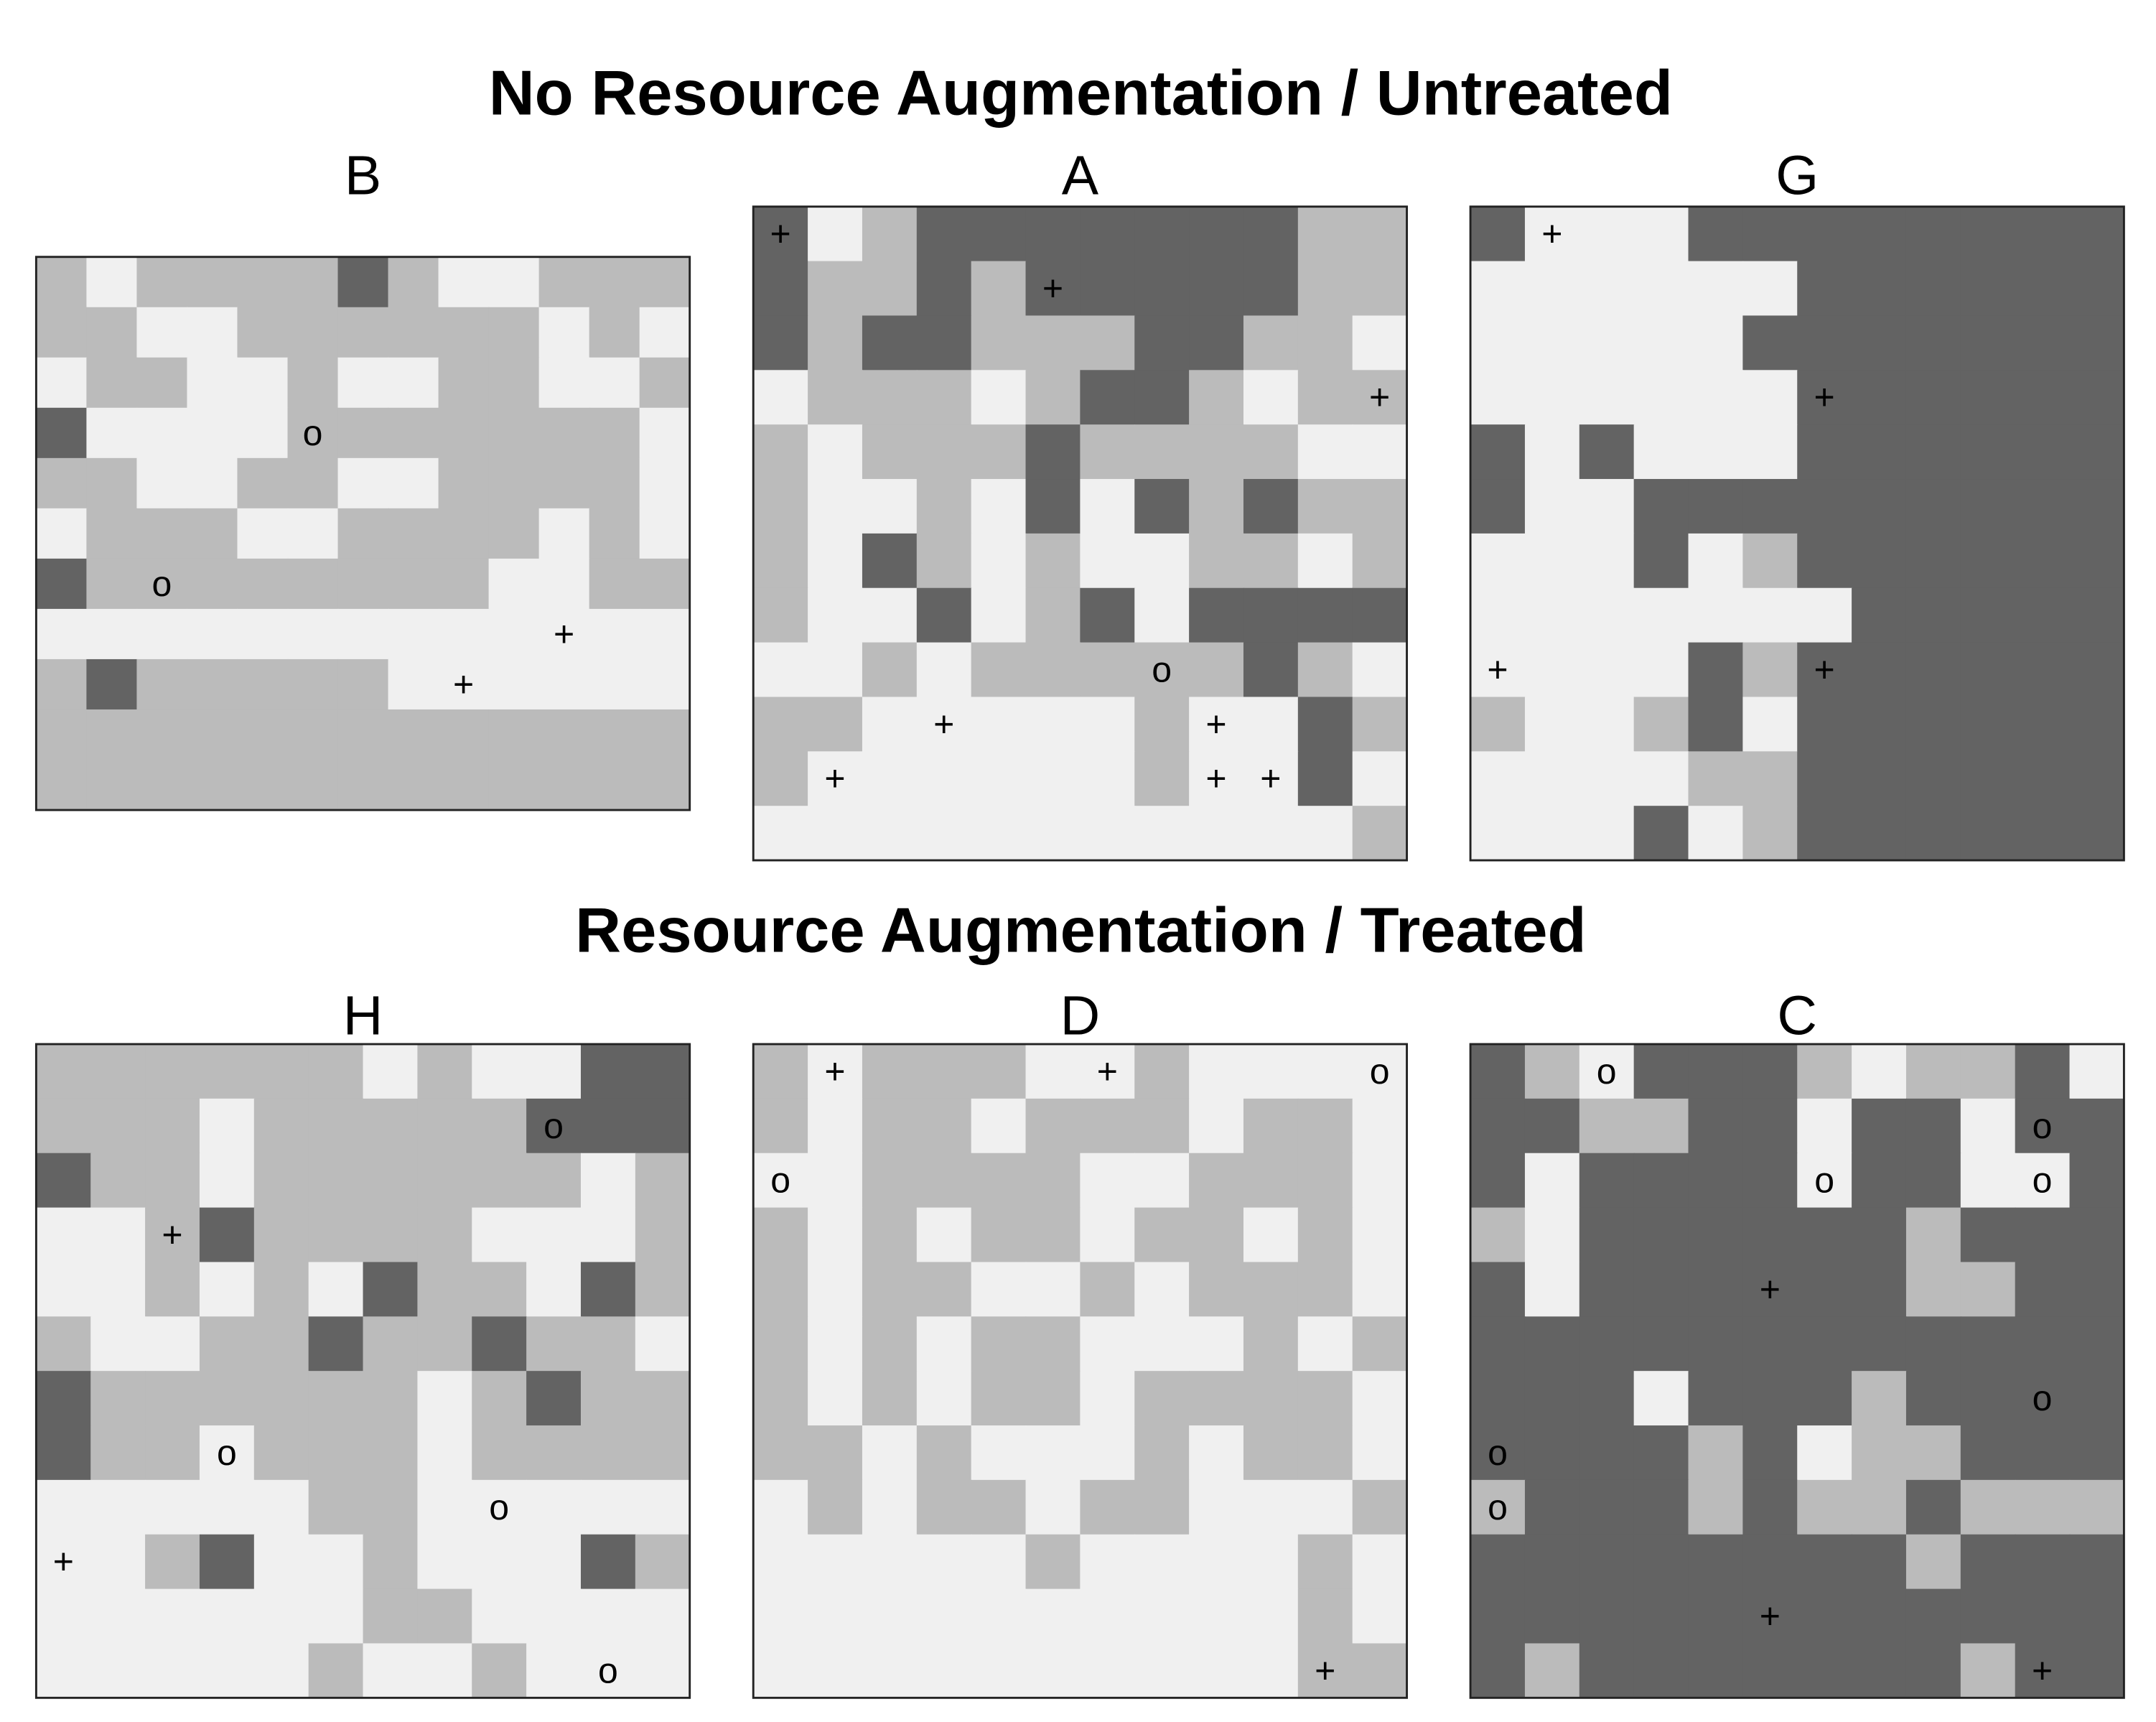 Image resolution: width=2156 pixels, height=1722 pixels. Describe the element at coordinates (1797, 1371) in the screenshot. I see `panel-border` at that location.